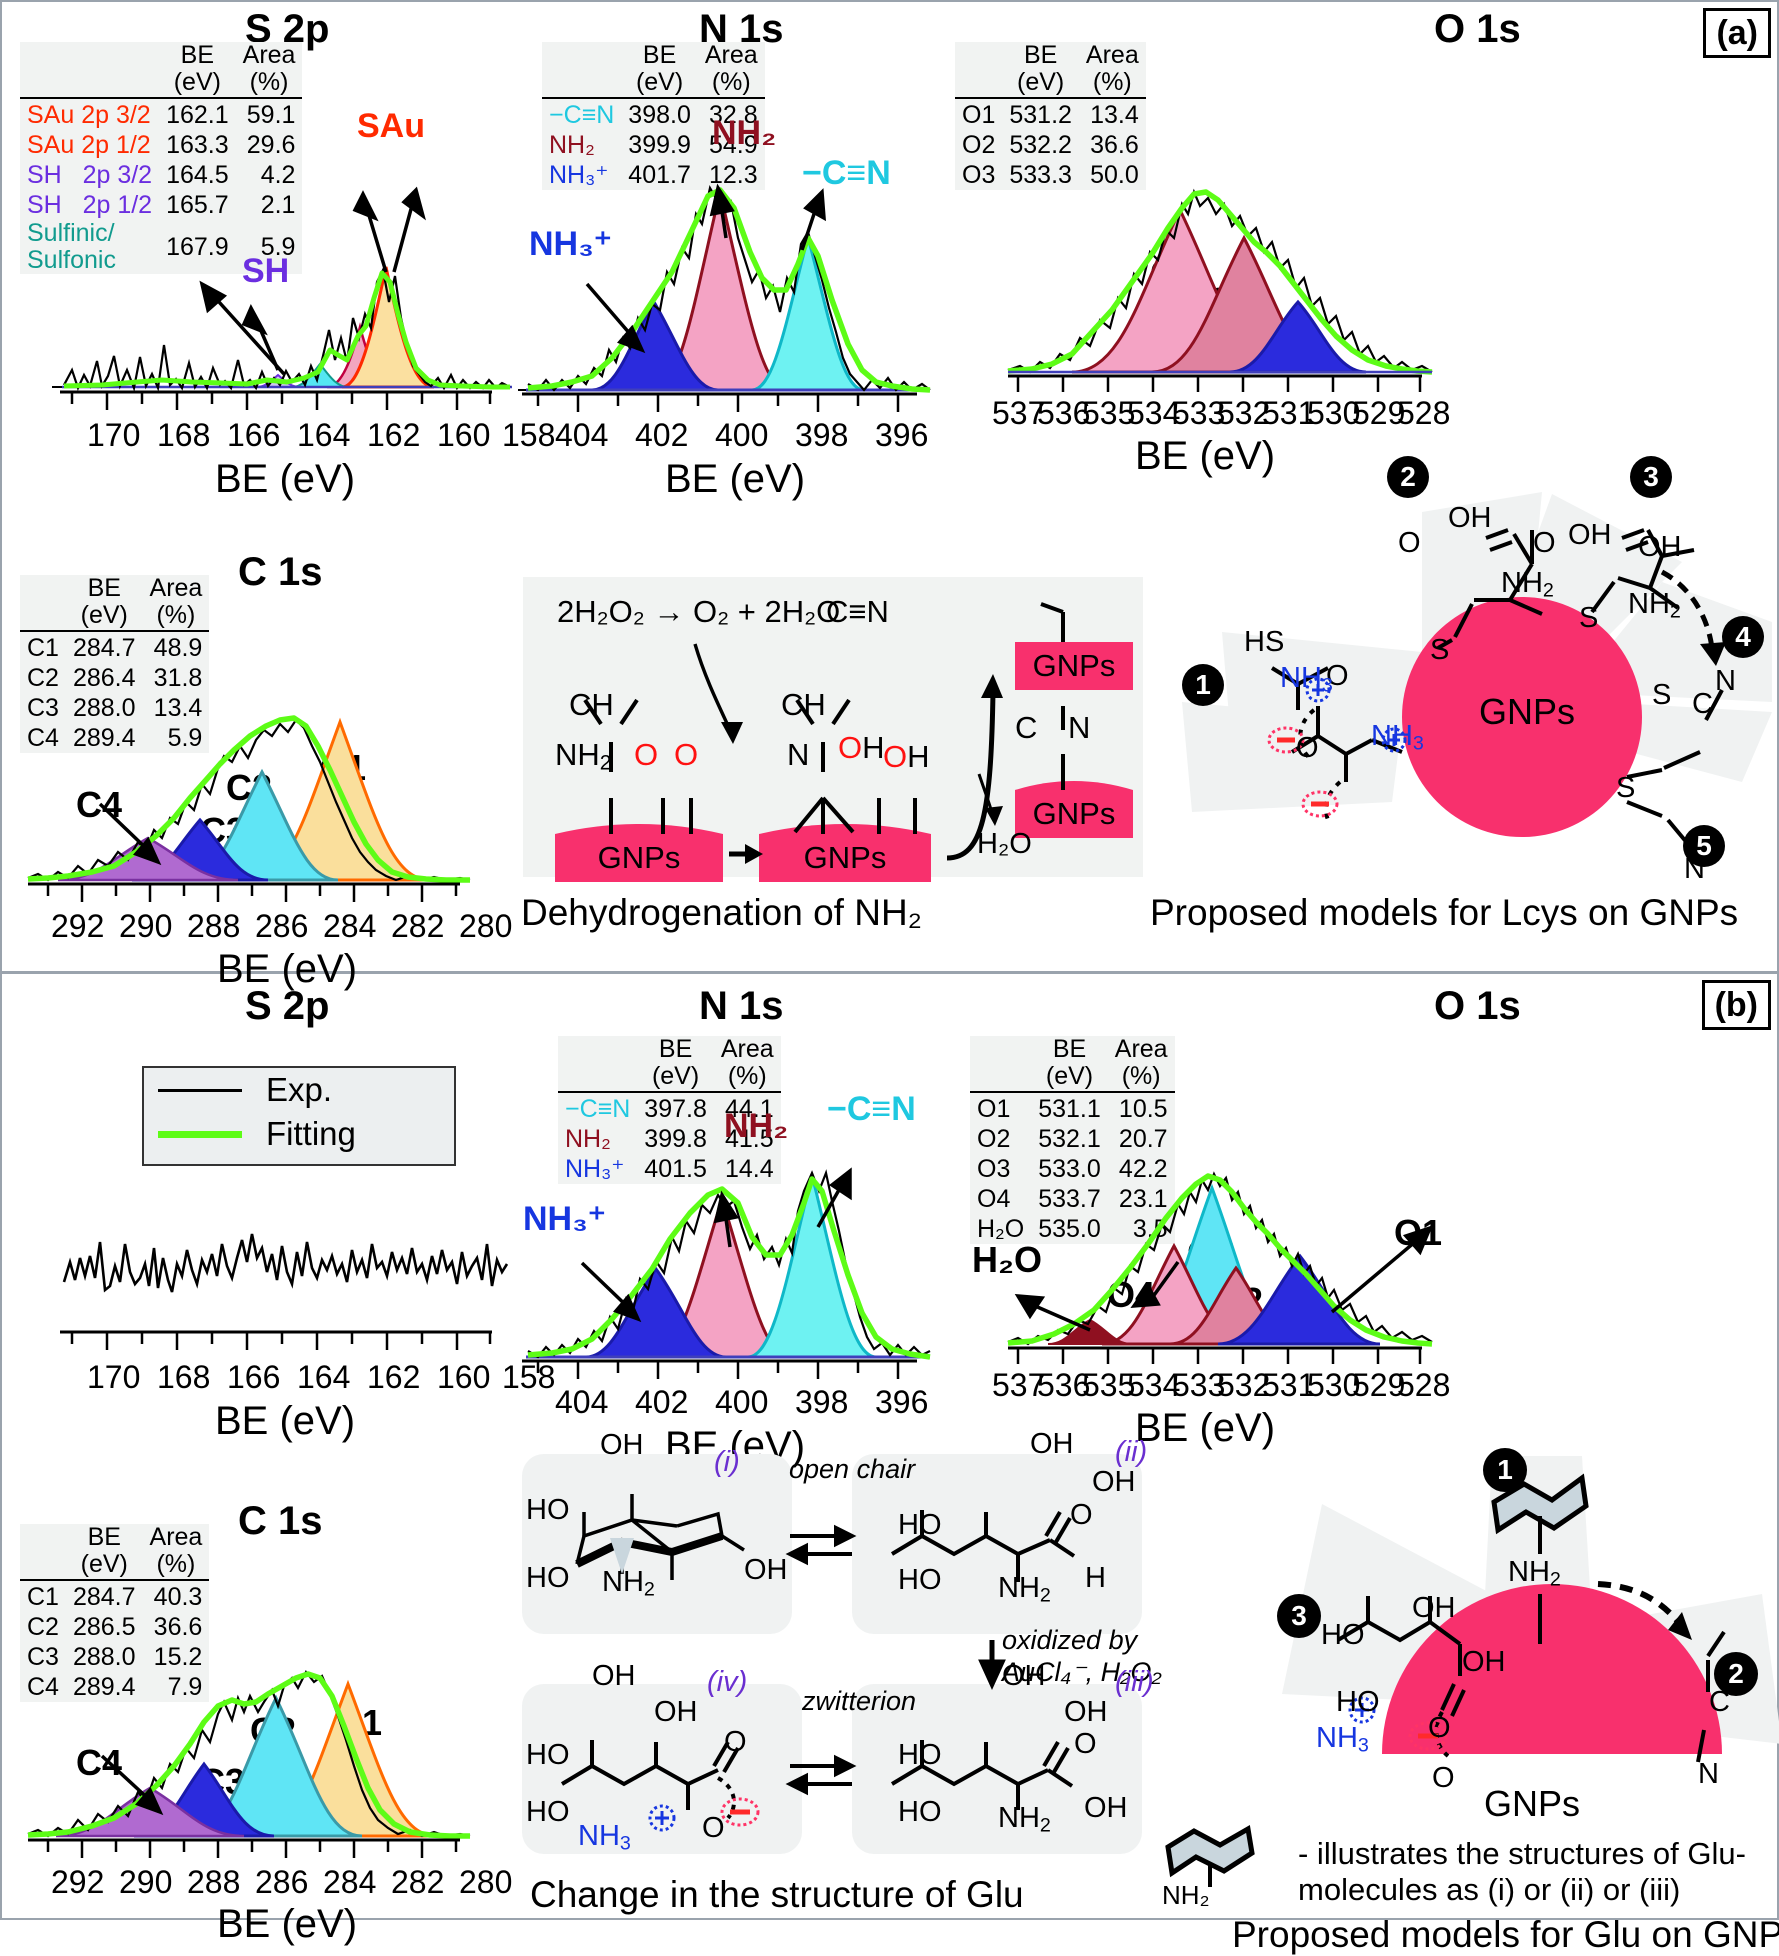  I want to click on a-c1s-tick: 280, so click(486, 926).